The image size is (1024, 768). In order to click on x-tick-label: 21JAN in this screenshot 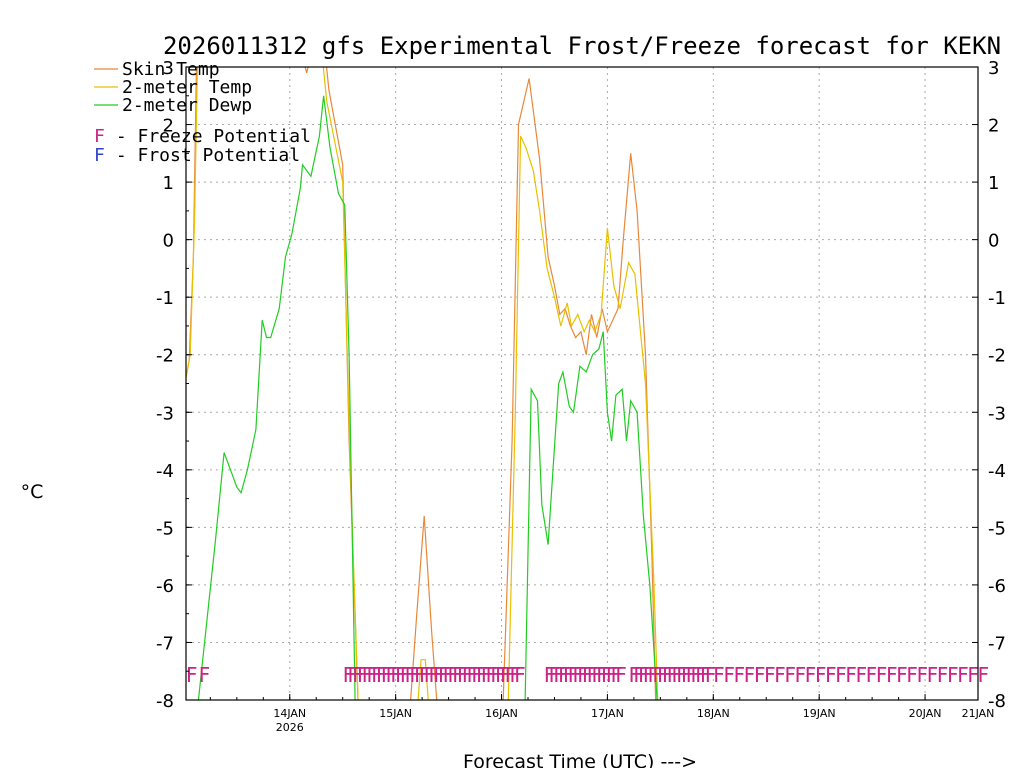, I will do `click(978, 713)`.